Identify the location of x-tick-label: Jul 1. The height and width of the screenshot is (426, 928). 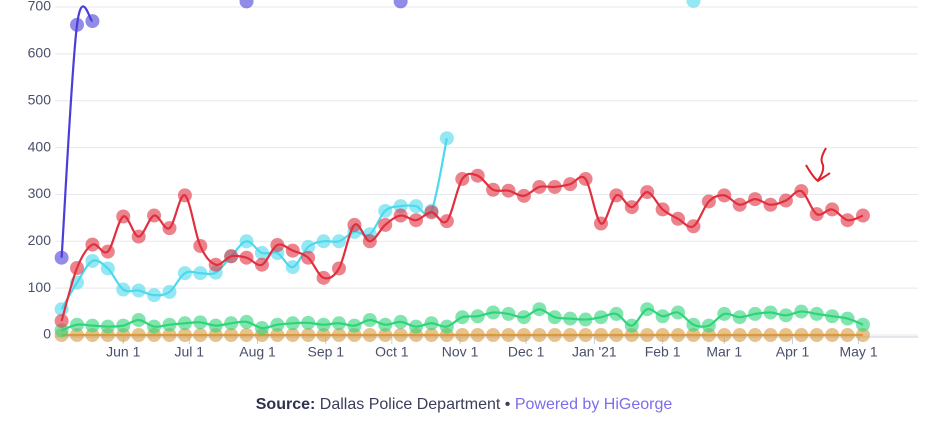
(190, 352).